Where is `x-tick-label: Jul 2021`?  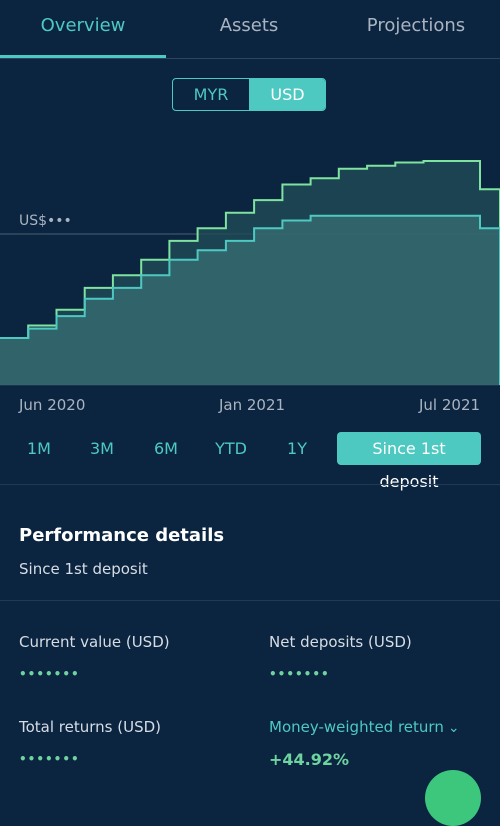 x-tick-label: Jul 2021 is located at coordinates (450, 405).